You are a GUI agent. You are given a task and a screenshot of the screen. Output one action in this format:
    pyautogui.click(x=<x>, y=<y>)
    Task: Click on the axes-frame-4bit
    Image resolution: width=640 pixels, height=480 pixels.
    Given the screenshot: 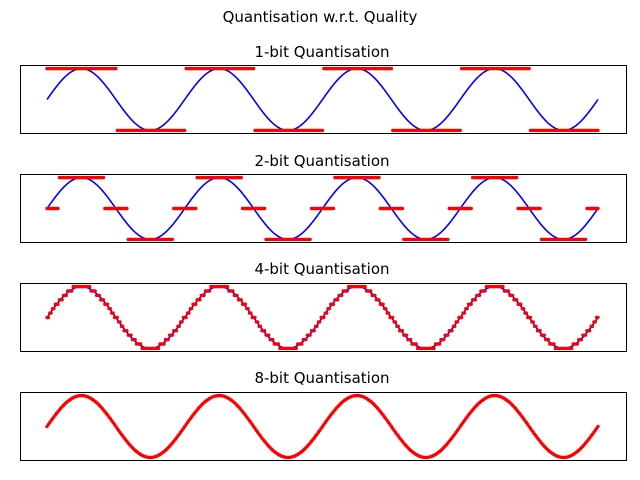 What is the action you would take?
    pyautogui.click(x=323, y=317)
    